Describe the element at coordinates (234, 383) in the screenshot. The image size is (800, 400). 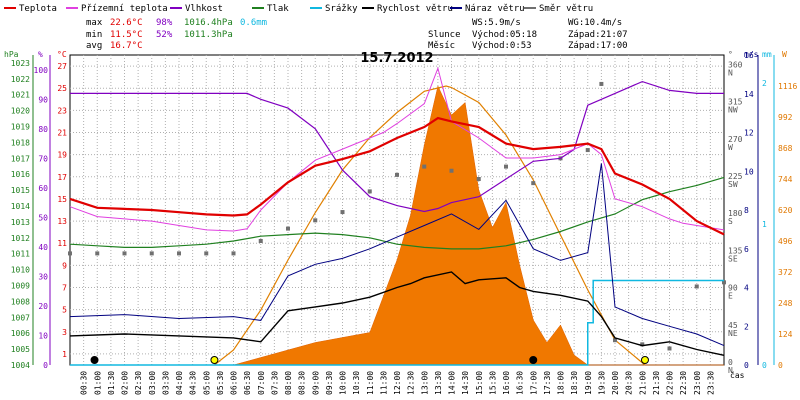
I see `tick-time: 06:00` at that location.